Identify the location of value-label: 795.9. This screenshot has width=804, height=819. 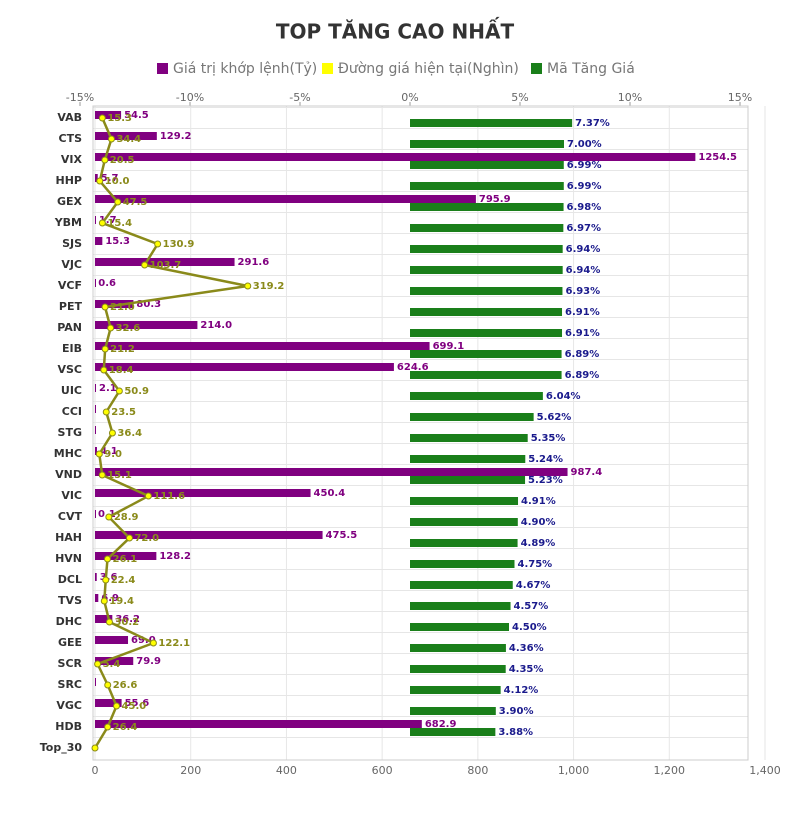
(495, 199).